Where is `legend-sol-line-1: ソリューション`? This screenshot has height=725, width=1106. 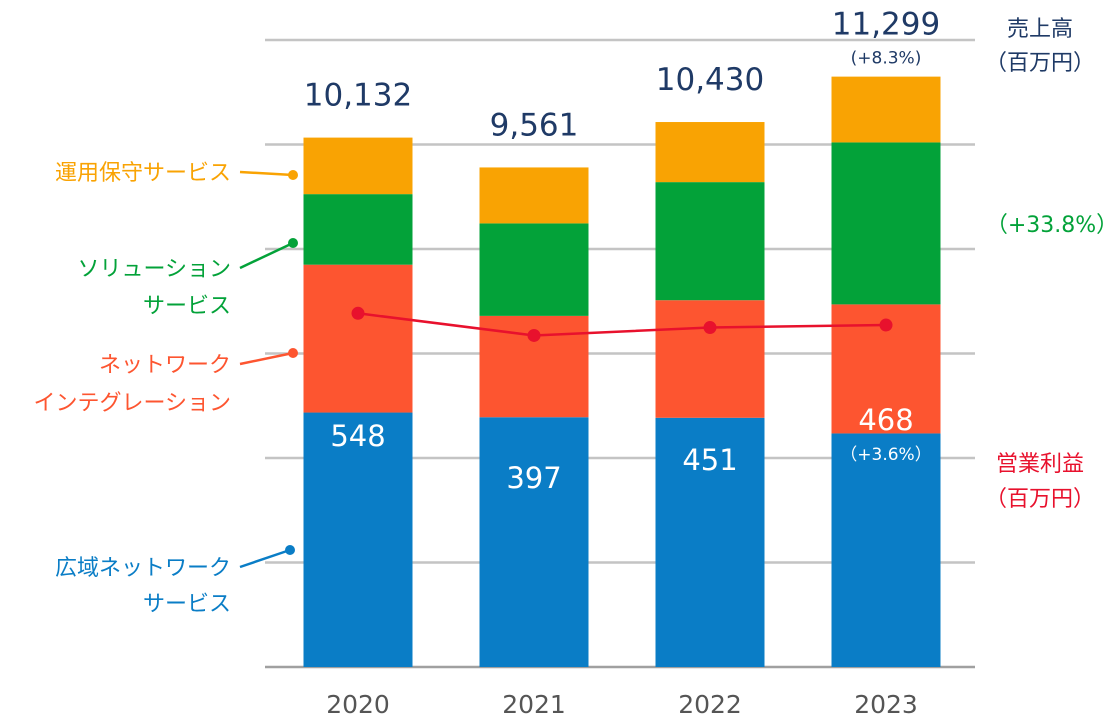 legend-sol-line-1: ソリューション is located at coordinates (154, 269).